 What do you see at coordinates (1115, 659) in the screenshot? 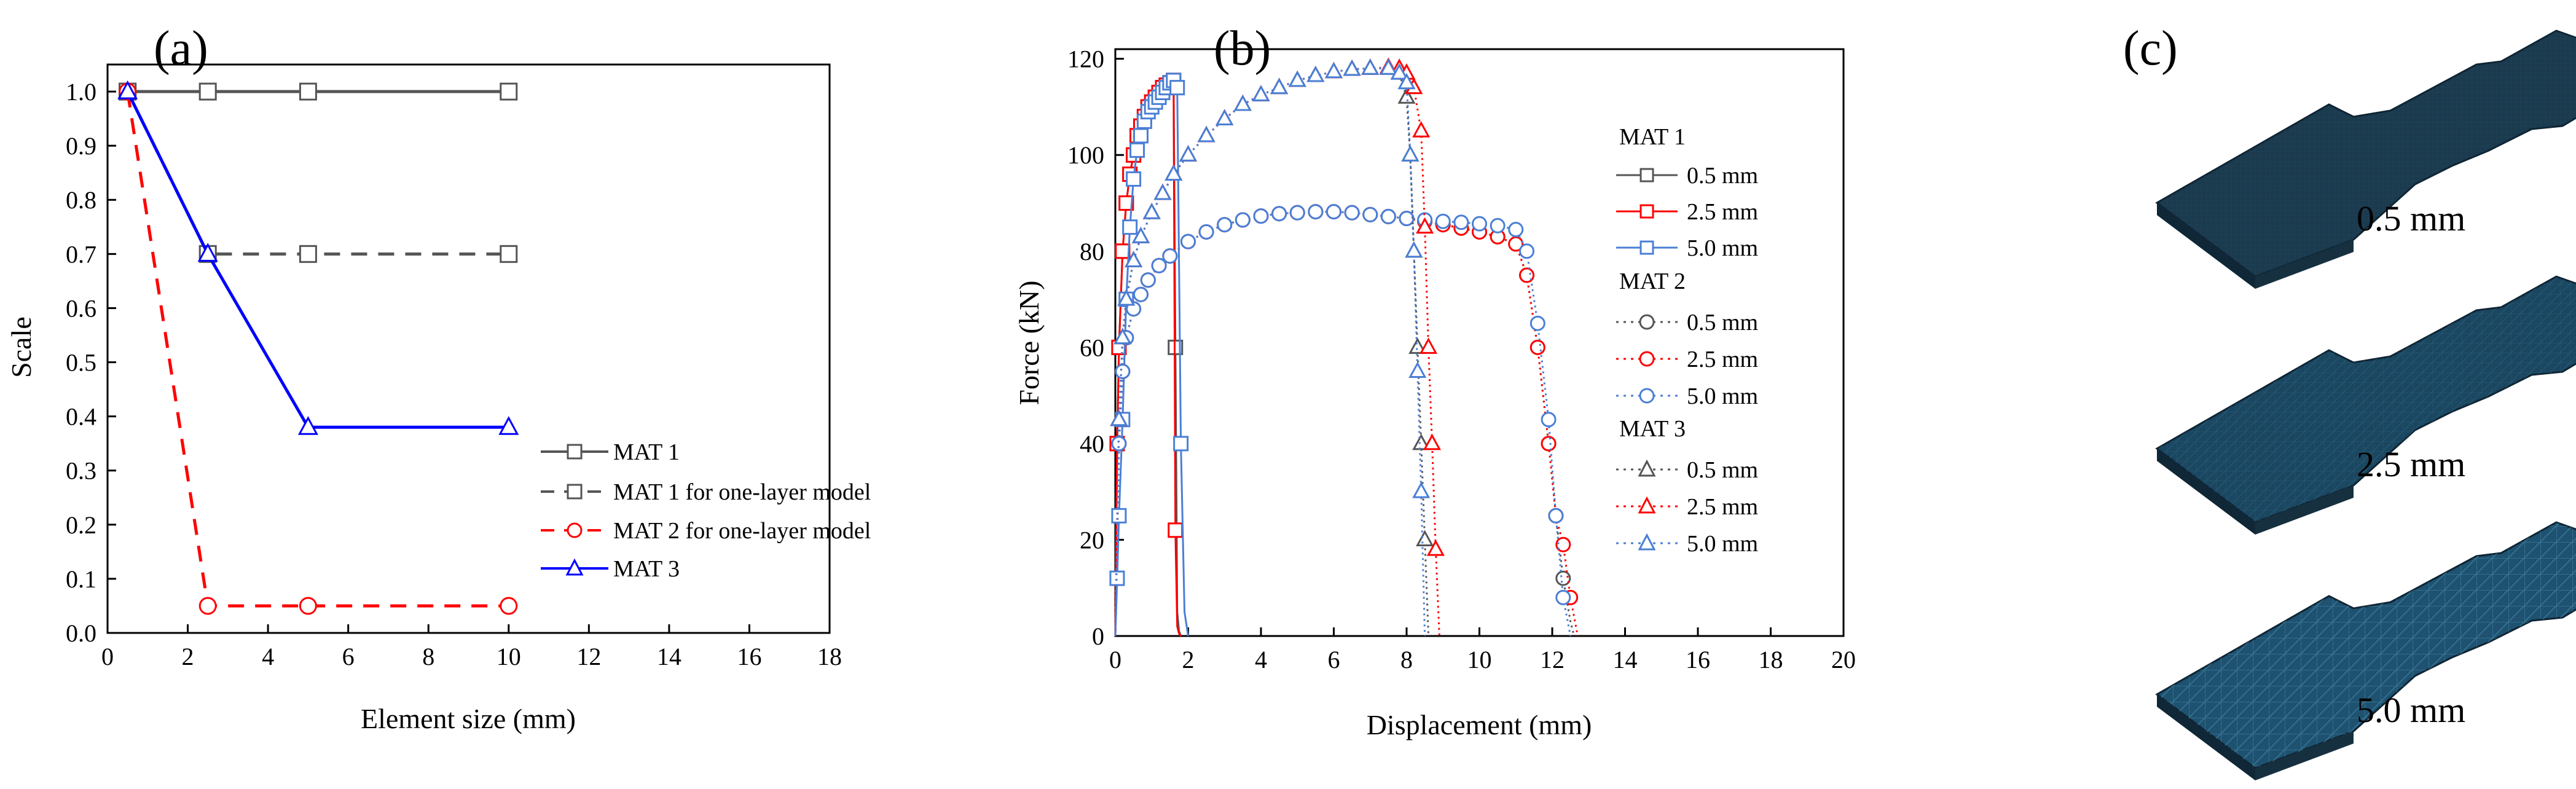
I see `x-tick-label: 0` at bounding box center [1115, 659].